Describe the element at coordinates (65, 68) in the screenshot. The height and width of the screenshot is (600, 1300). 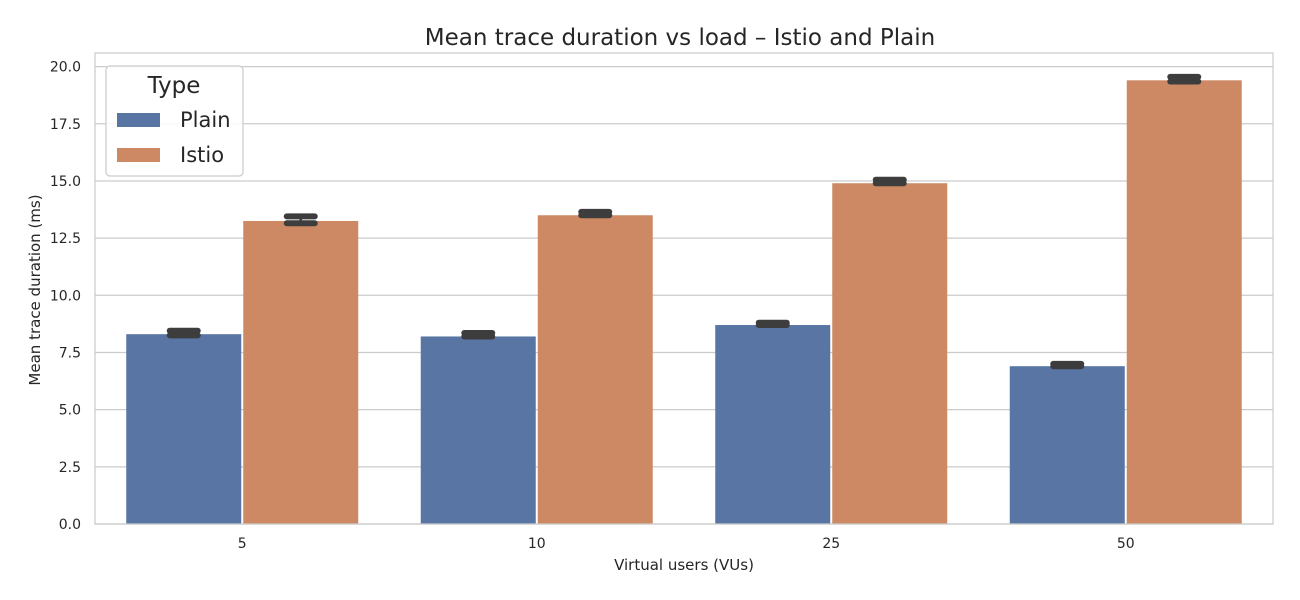
I see `y-tick-label: 20.0` at that location.